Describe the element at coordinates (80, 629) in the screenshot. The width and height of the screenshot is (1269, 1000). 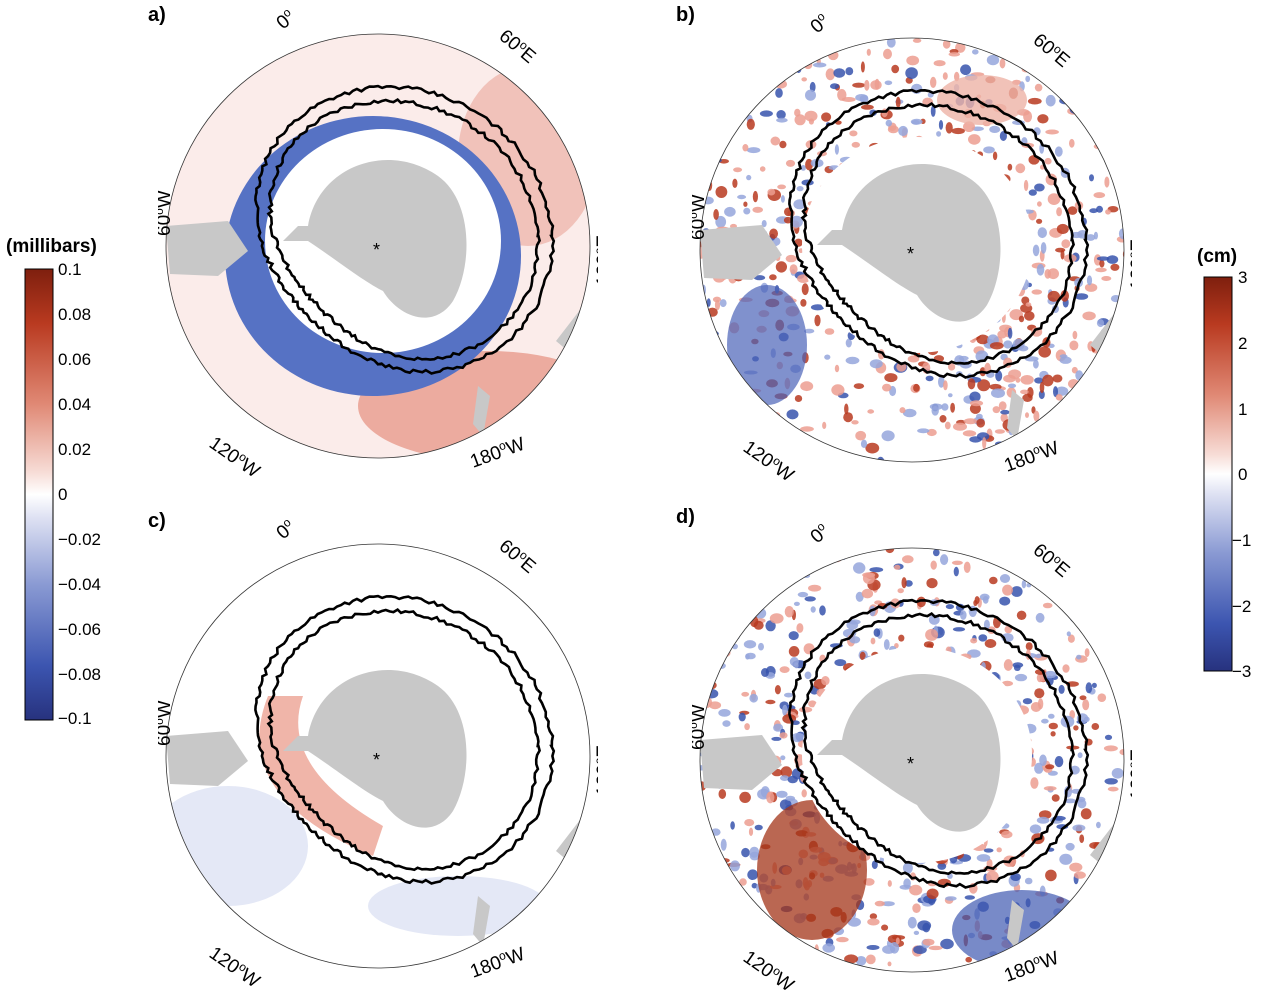
I see `colorbar-tick: −0.06` at that location.